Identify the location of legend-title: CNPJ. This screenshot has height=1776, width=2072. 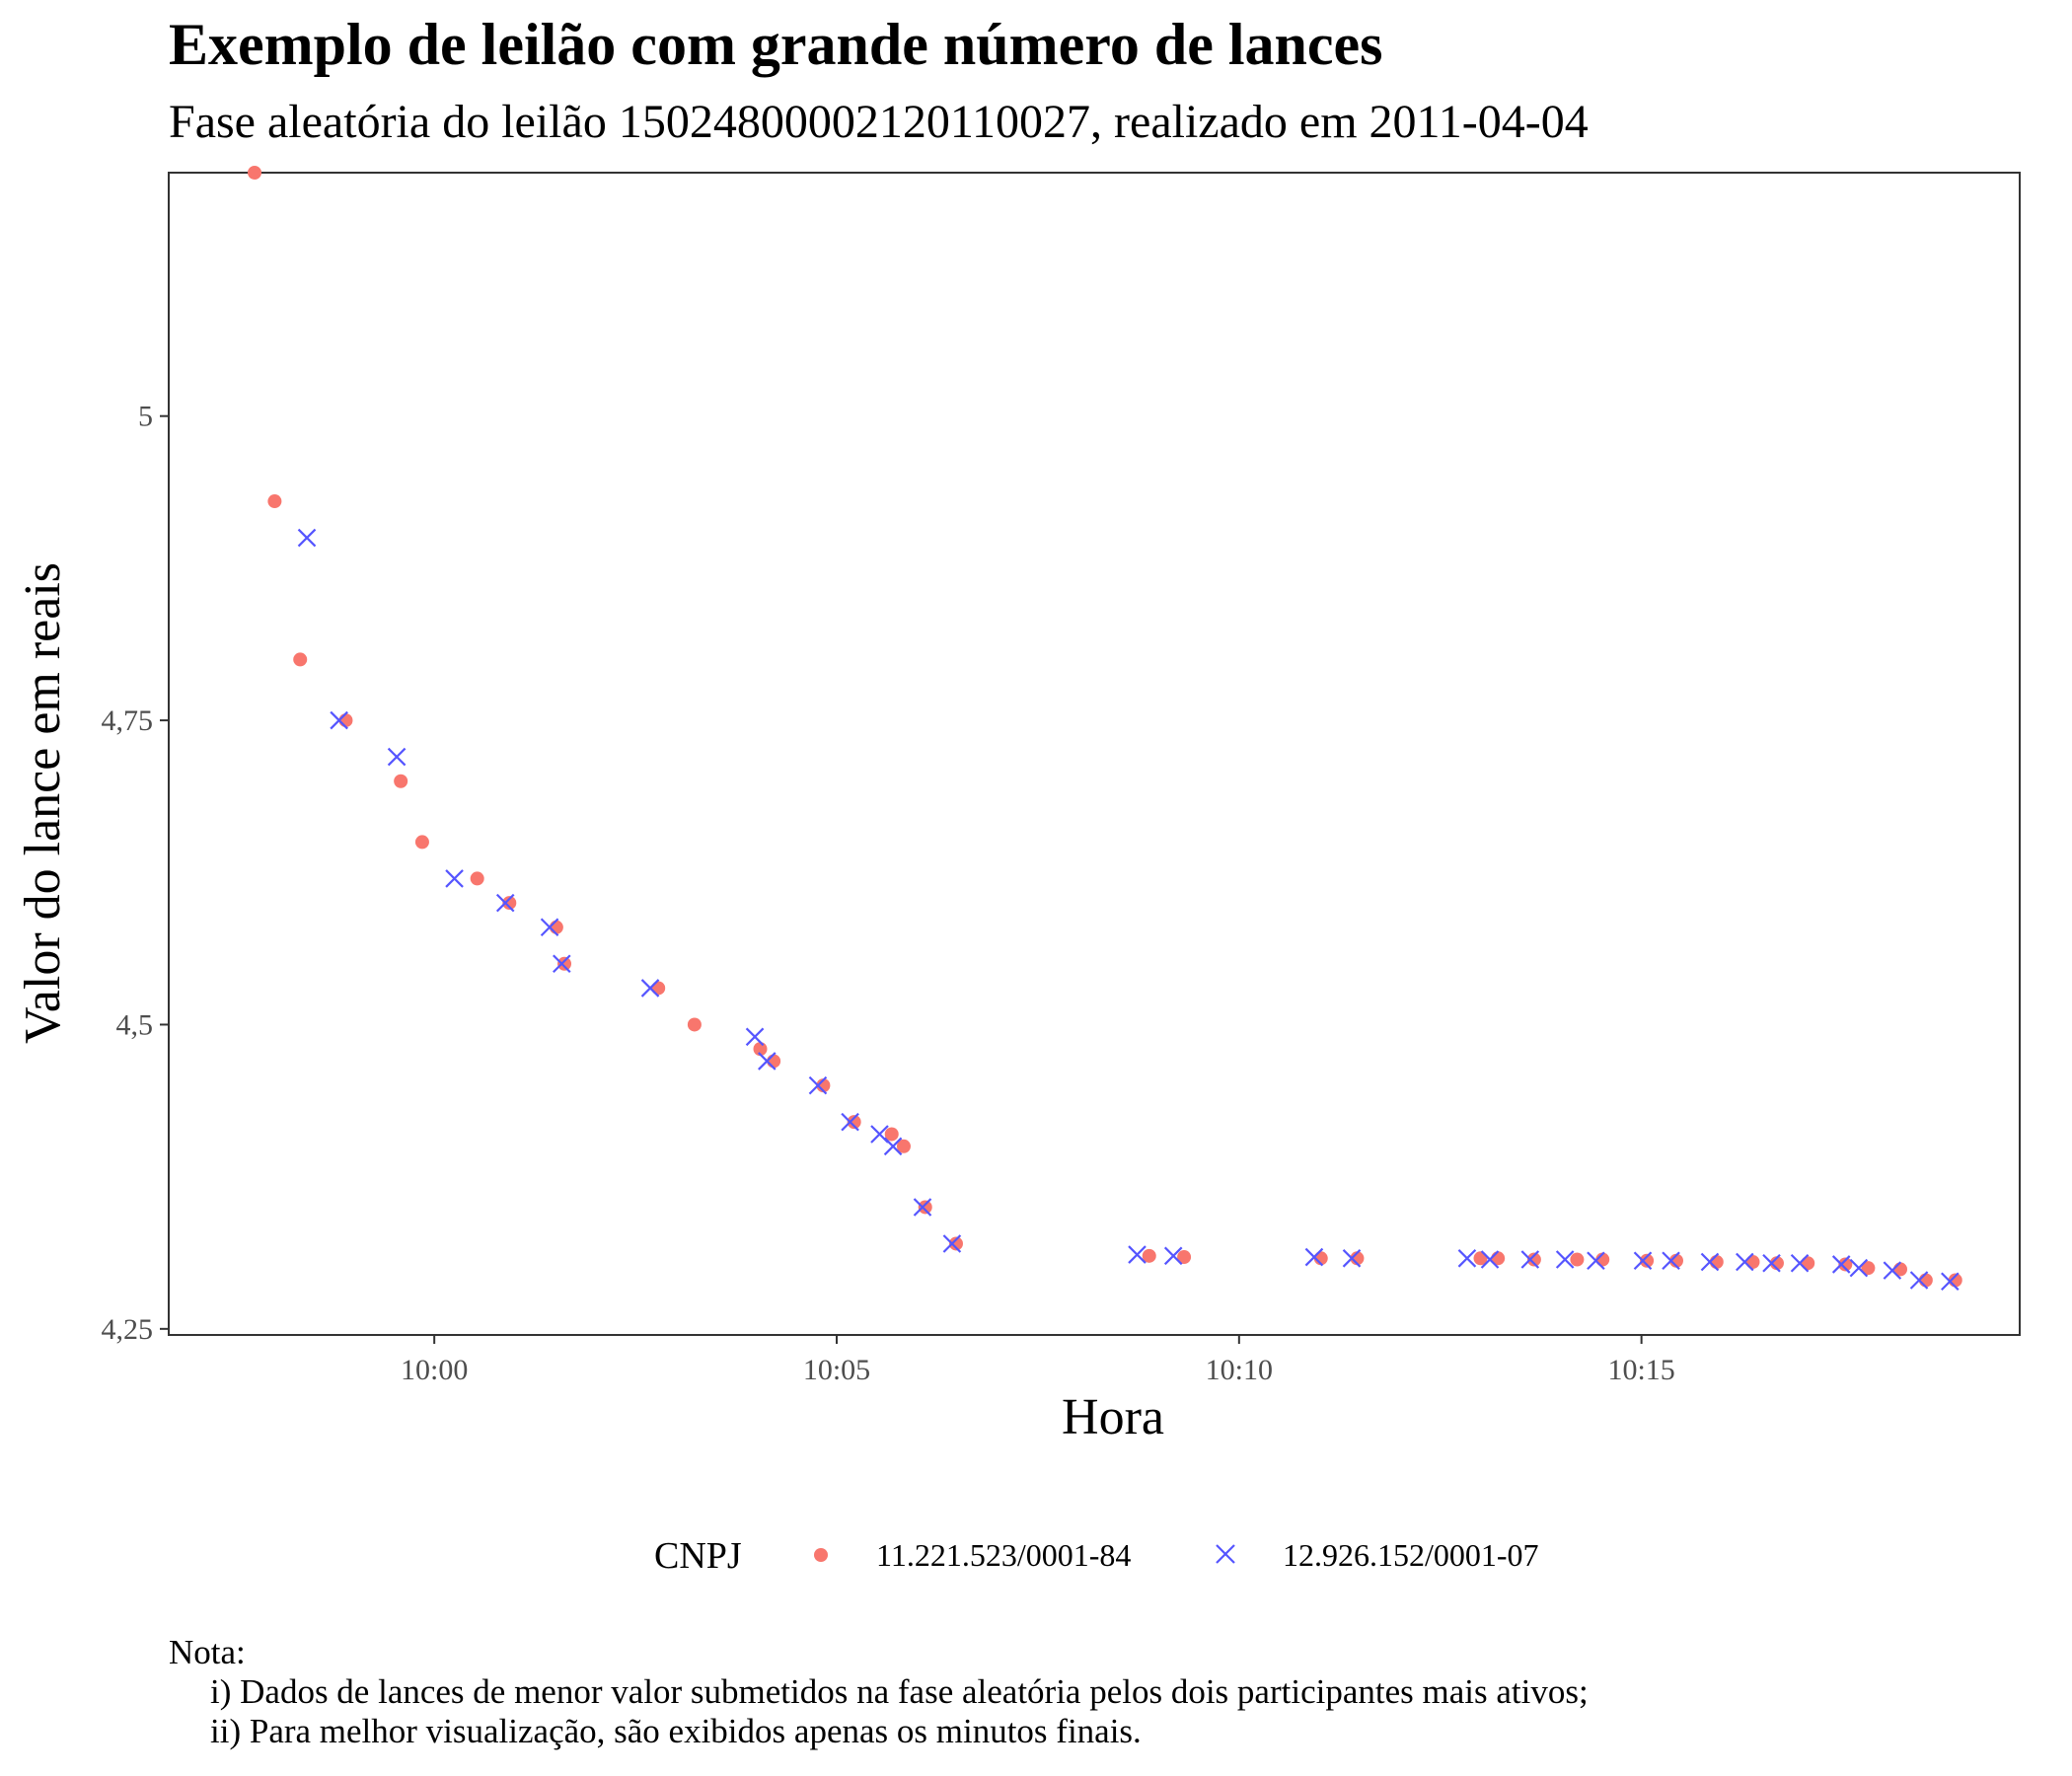
(698, 1556).